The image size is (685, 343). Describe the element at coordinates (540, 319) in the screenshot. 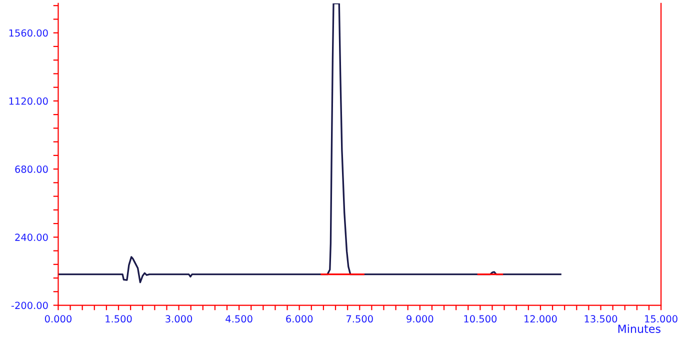

I see `x-tick-label: 12.000` at that location.